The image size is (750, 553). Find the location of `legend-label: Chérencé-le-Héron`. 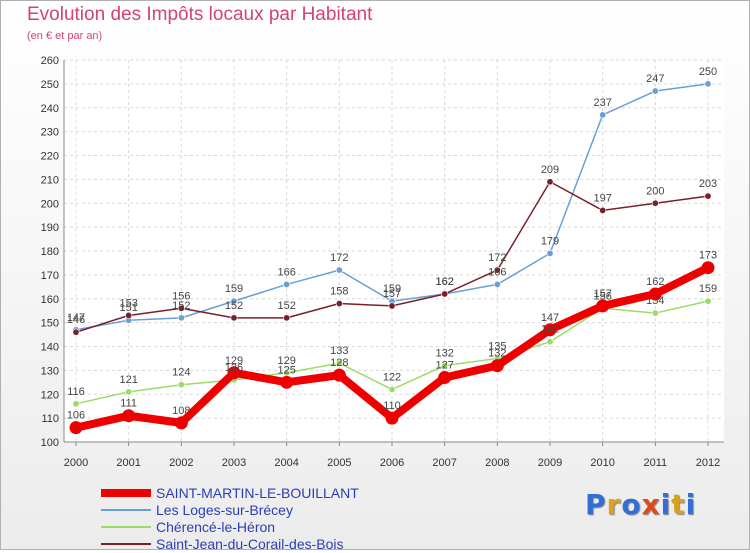

legend-label: Chérencé-le-Héron is located at coordinates (216, 527).